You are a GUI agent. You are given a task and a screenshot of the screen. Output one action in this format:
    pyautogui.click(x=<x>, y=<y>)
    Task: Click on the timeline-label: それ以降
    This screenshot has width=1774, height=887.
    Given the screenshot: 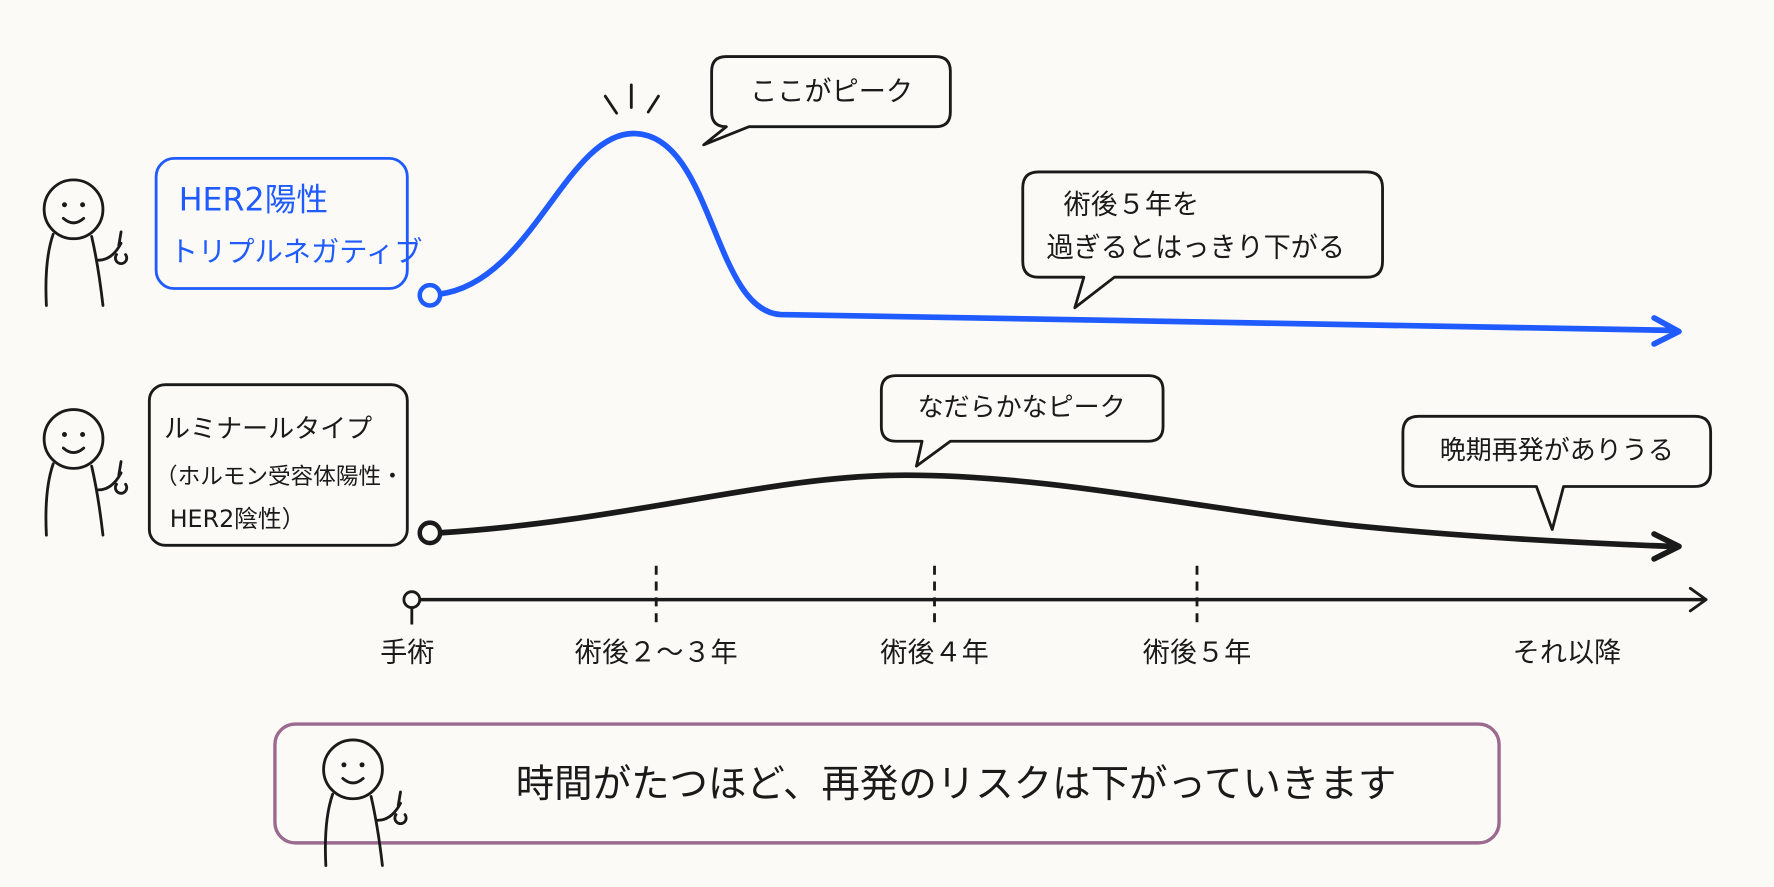 What is the action you would take?
    pyautogui.click(x=1567, y=652)
    